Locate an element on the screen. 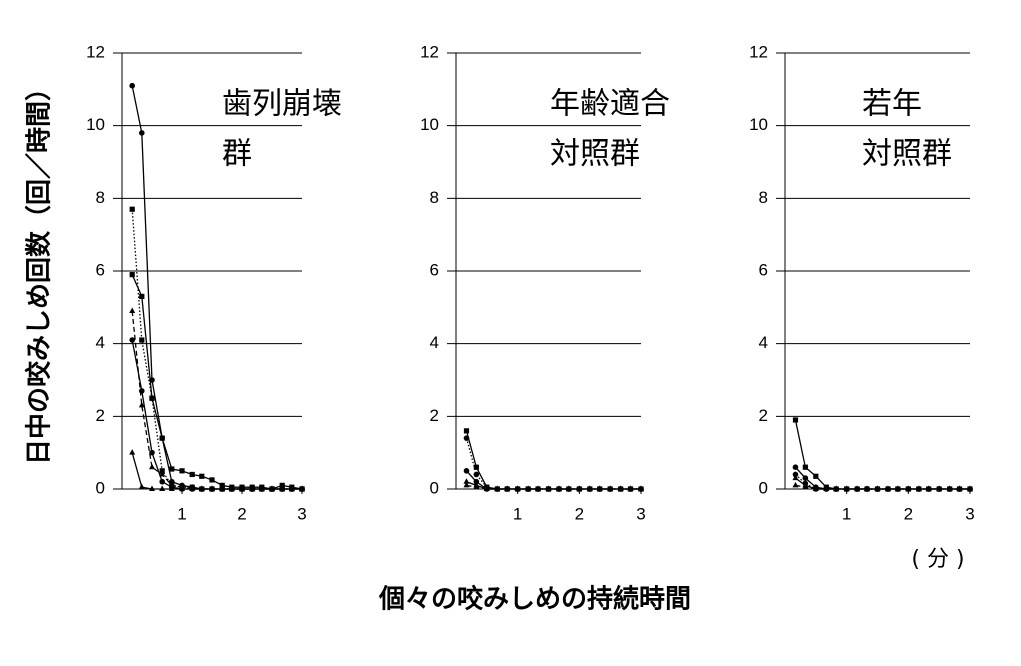 This screenshot has width=1021, height=666. panel-title: 対照群 is located at coordinates (595, 154).